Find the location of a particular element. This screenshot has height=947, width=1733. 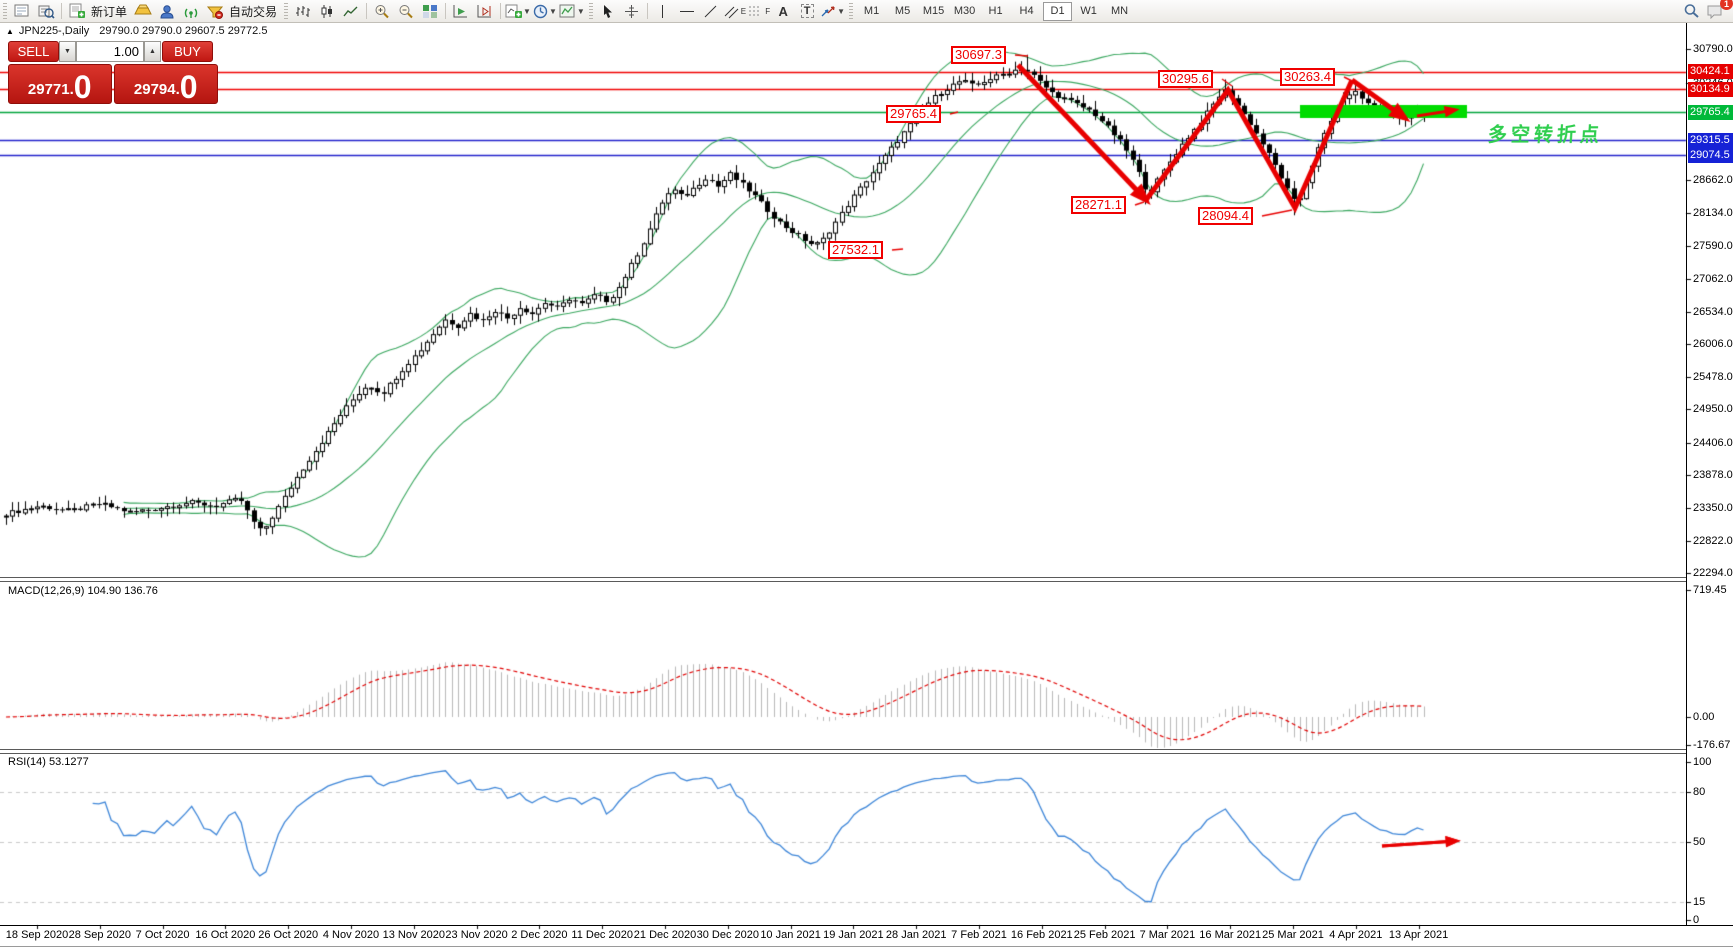

price-callout: 28271.1 is located at coordinates (1098, 205).